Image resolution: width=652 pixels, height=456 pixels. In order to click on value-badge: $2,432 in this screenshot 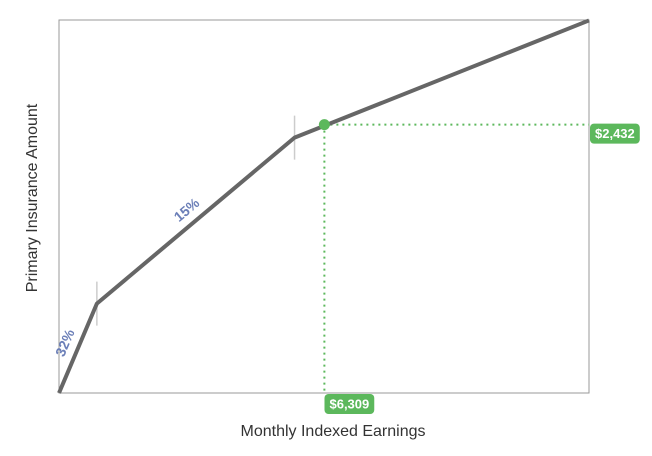, I will do `click(615, 133)`.